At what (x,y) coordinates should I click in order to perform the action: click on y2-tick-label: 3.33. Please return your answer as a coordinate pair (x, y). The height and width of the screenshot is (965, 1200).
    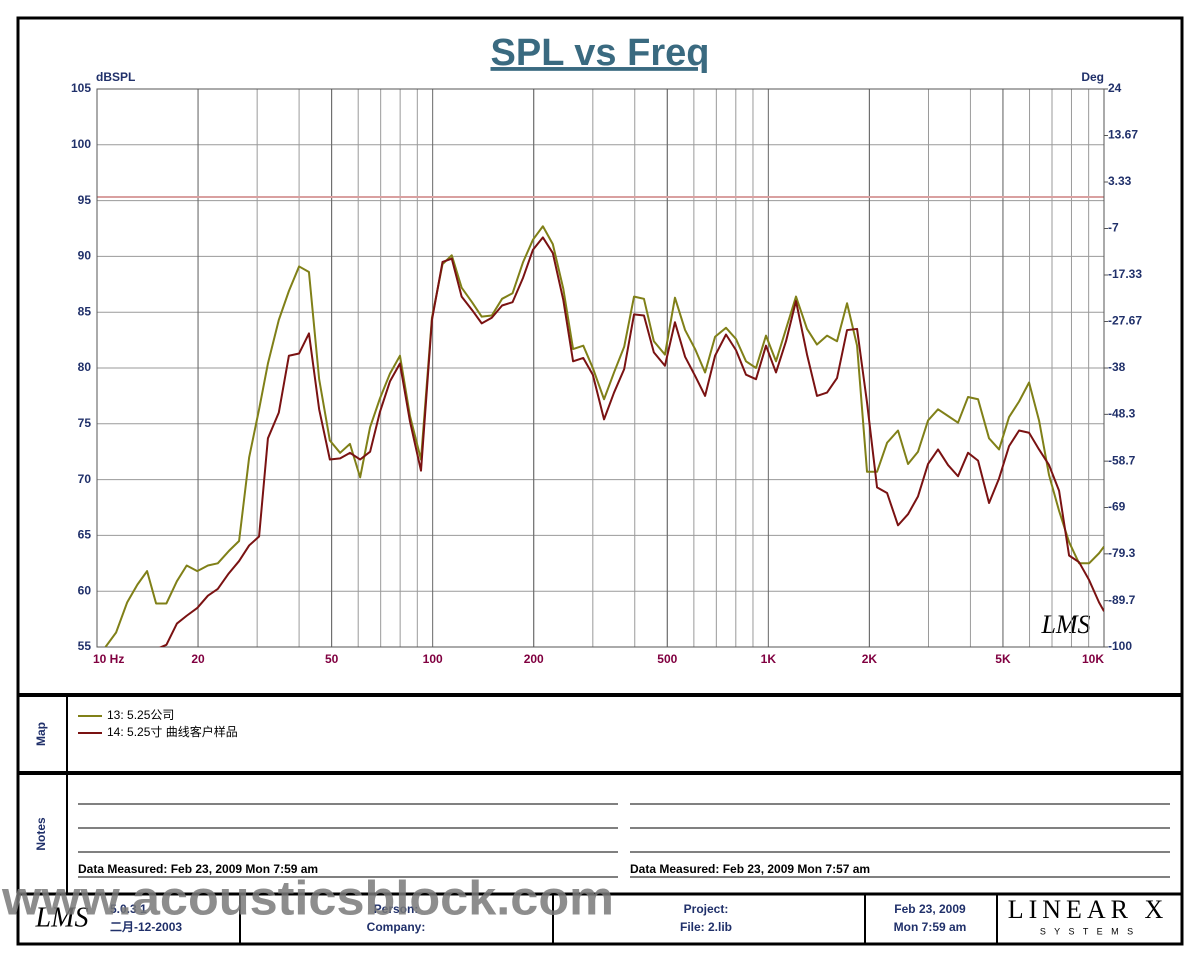
    Looking at the image, I should click on (1120, 181).